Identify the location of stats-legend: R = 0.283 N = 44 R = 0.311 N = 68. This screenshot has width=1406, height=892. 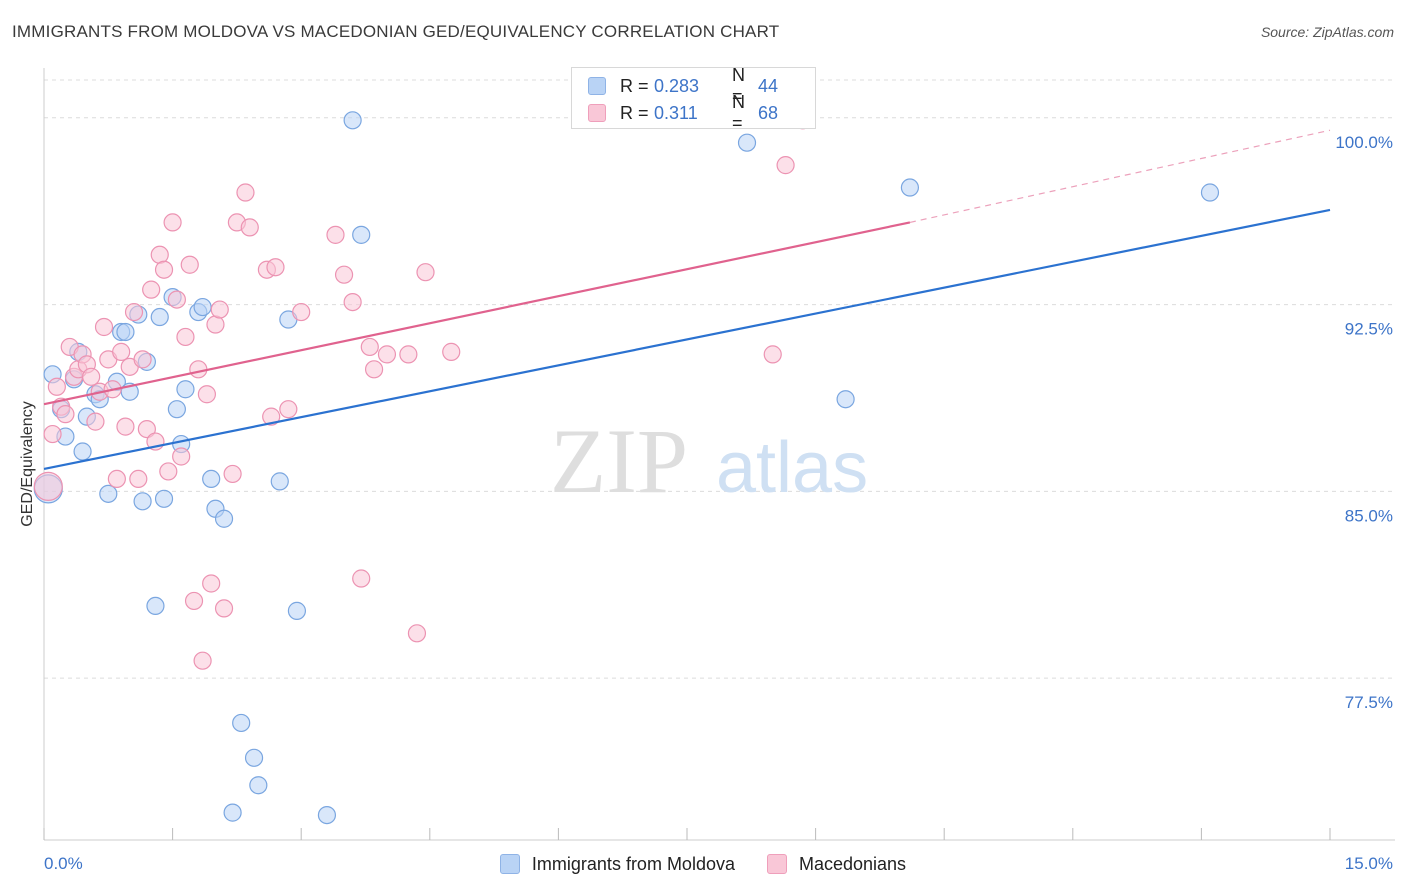
(693, 99).